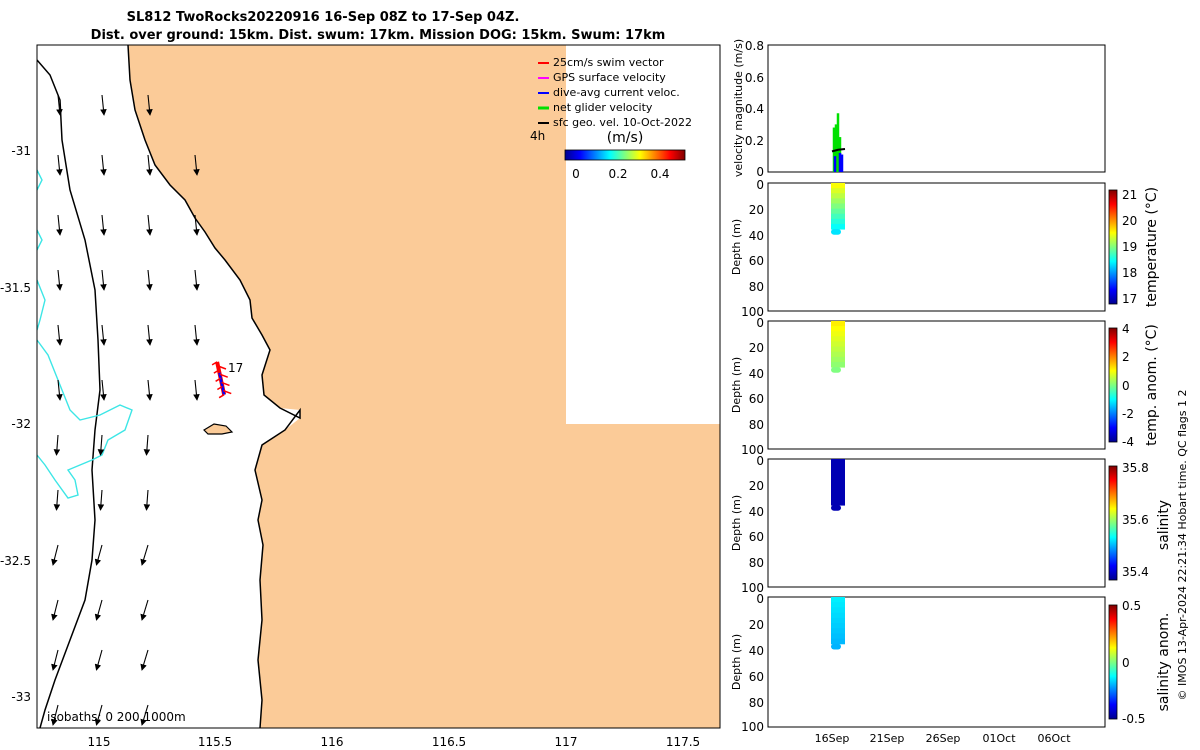 Image resolution: width=1200 pixels, height=750 pixels. Describe the element at coordinates (1126, 357) in the screenshot. I see `tanom-cbtick-1: 2` at that location.